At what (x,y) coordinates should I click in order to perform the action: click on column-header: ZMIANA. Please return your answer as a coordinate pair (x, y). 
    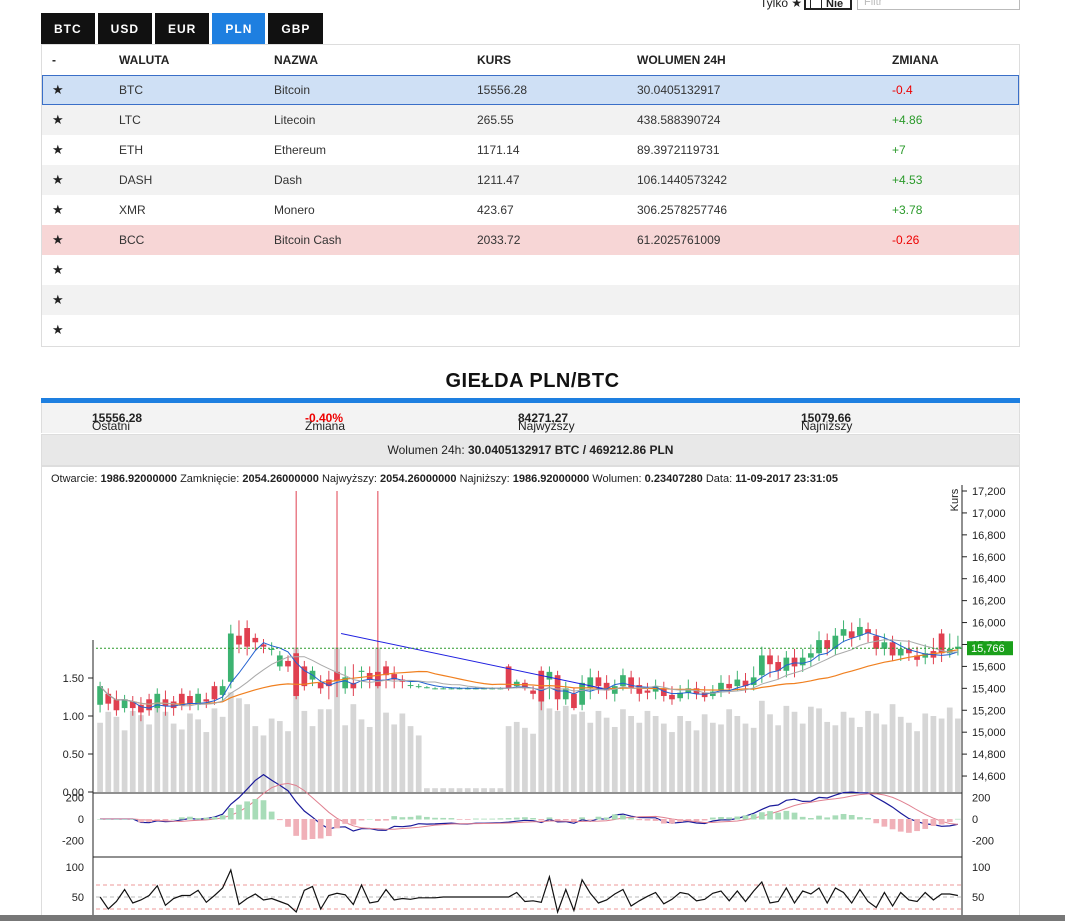
    Looking at the image, I should click on (915, 60).